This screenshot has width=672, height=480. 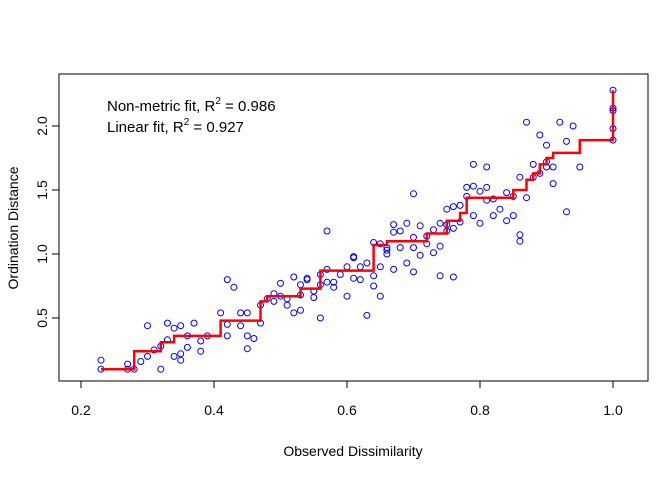 What do you see at coordinates (42, 254) in the screenshot?
I see `y-tick-label: 1.0` at bounding box center [42, 254].